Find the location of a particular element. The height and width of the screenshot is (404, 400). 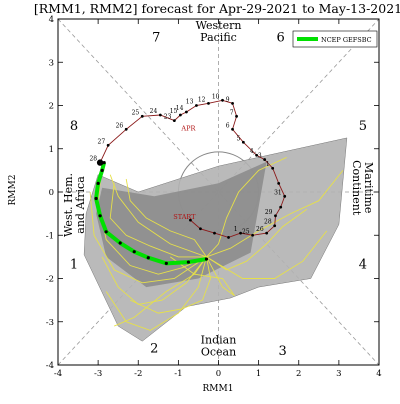

x-tick-label: -1 is located at coordinates (178, 374).